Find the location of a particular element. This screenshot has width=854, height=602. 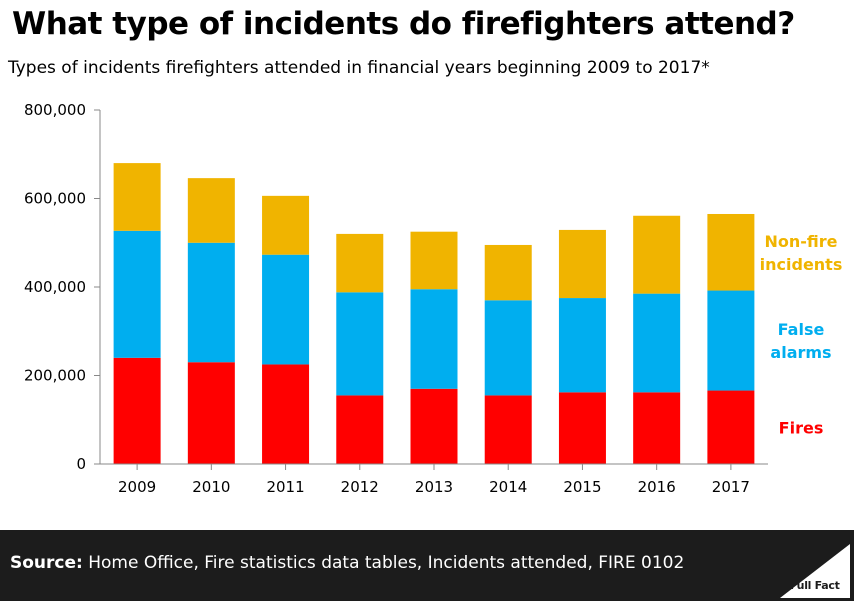

source-label: Source: is located at coordinates (46, 563).